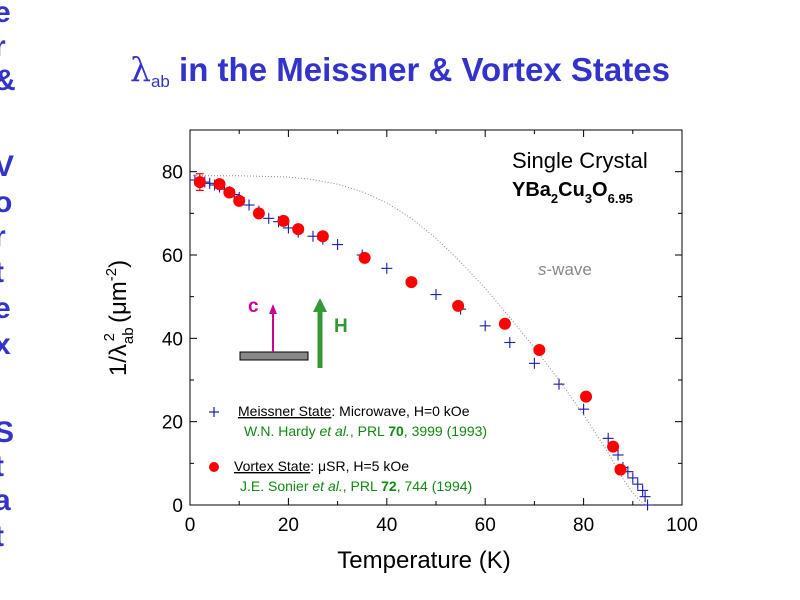  I want to click on x-tick-label: 60, so click(485, 525).